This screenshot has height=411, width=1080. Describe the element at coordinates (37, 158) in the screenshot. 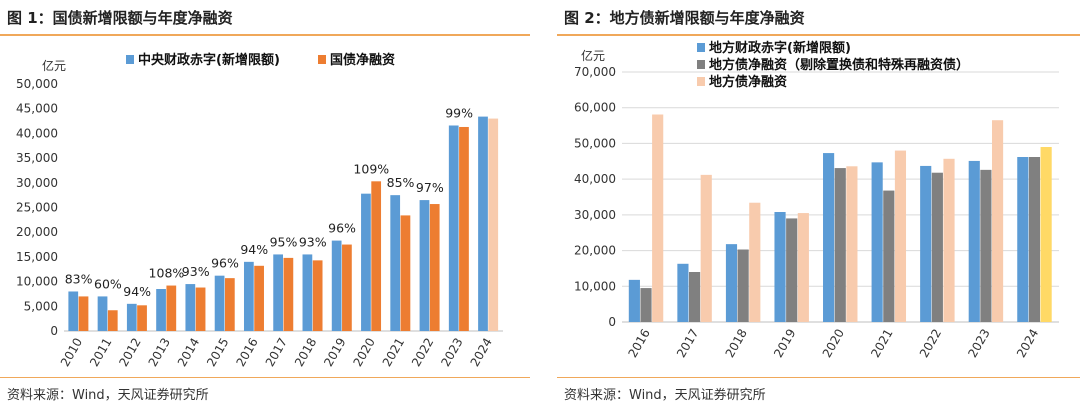

I see `y-tick-label: 35,000` at that location.